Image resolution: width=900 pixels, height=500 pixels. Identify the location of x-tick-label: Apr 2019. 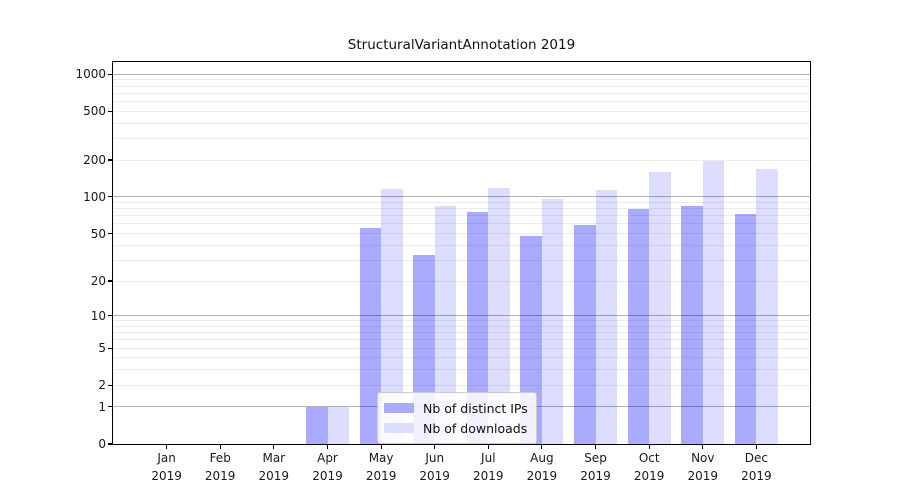
(328, 467).